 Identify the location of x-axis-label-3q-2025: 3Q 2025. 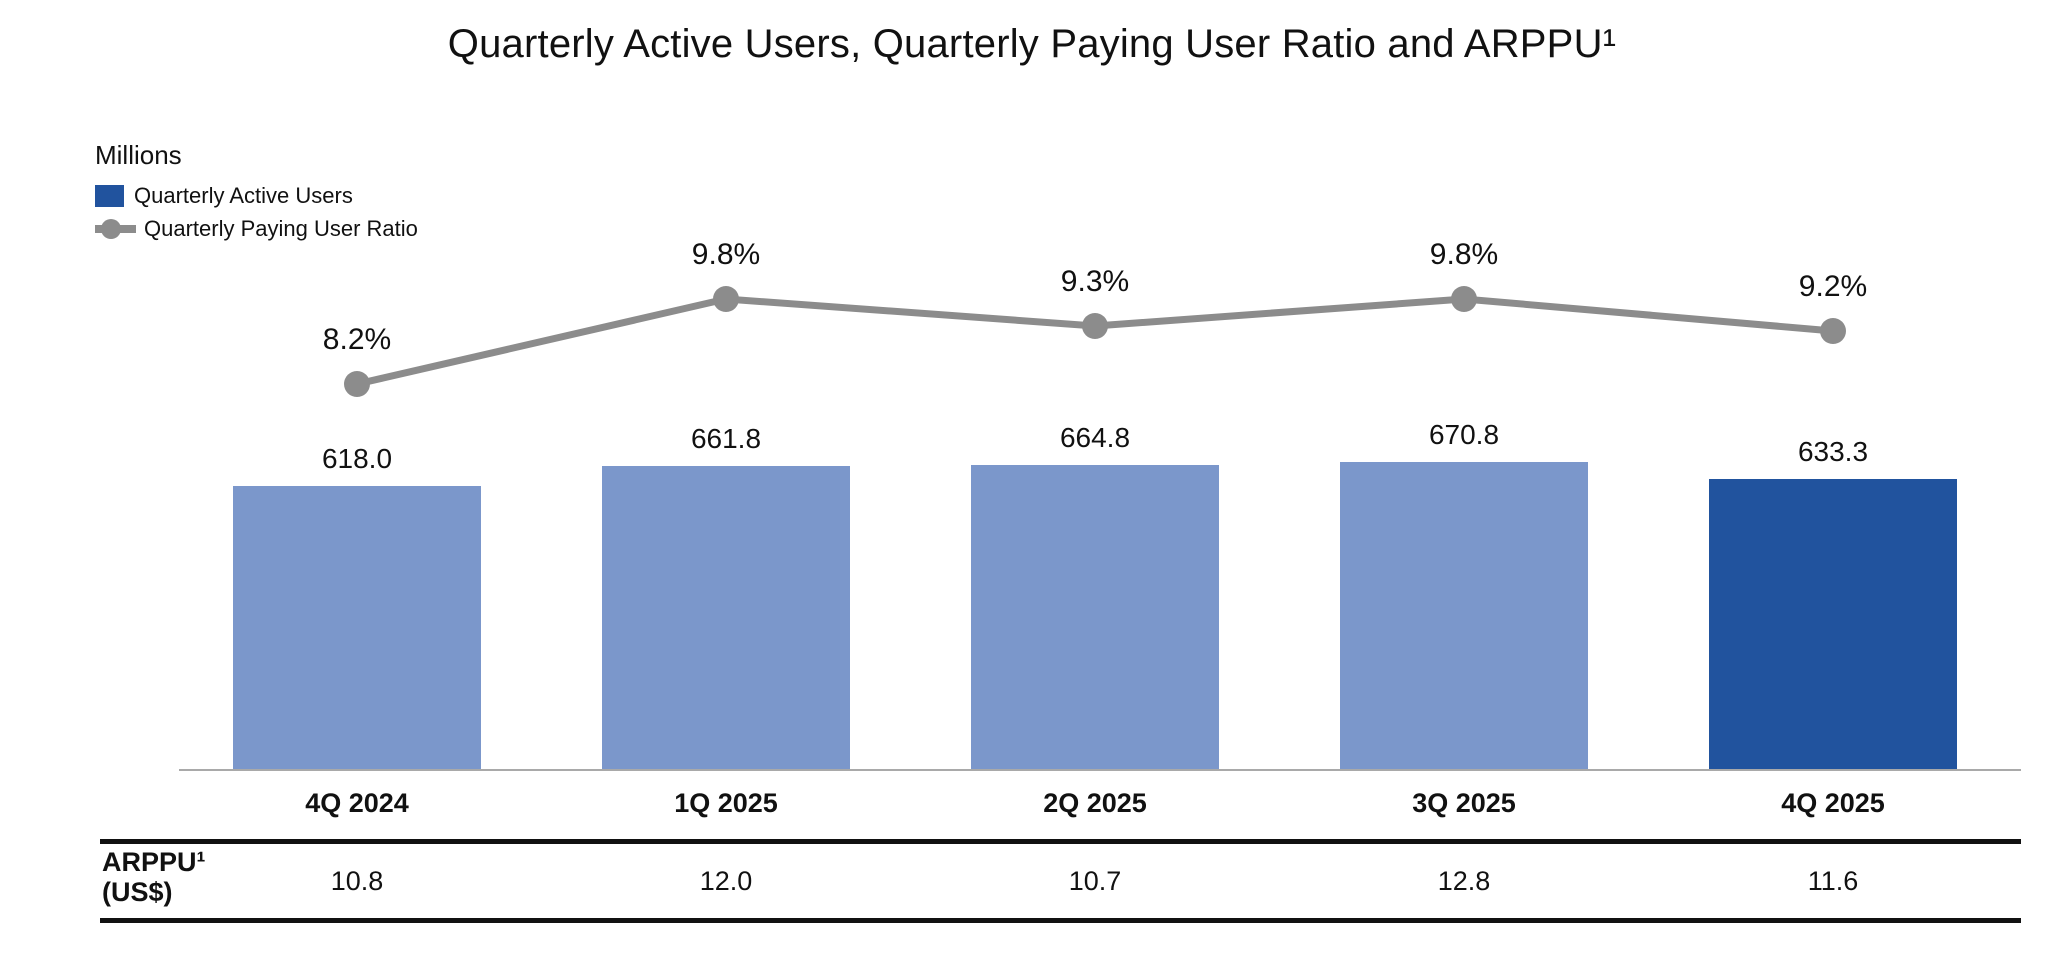
(1464, 803).